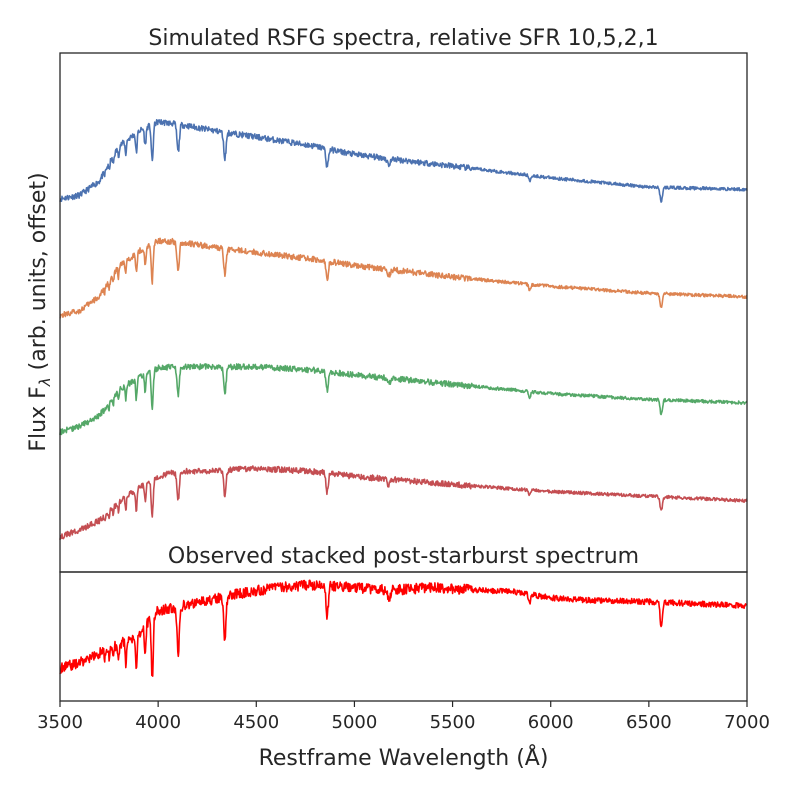 The height and width of the screenshot is (800, 800). I want to click on bottom-panel-frame, so click(403, 636).